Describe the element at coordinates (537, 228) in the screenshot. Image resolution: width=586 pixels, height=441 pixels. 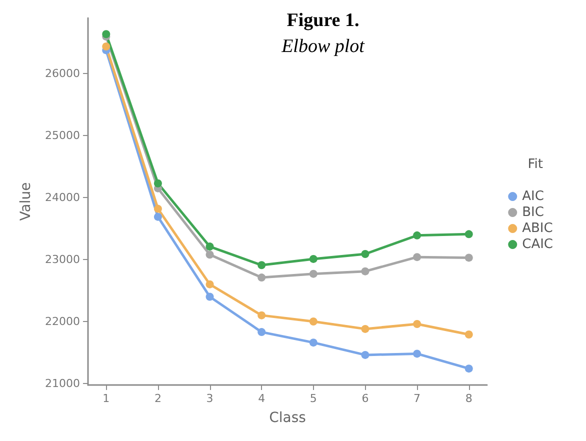
I see `legend-label: ABIC` at that location.